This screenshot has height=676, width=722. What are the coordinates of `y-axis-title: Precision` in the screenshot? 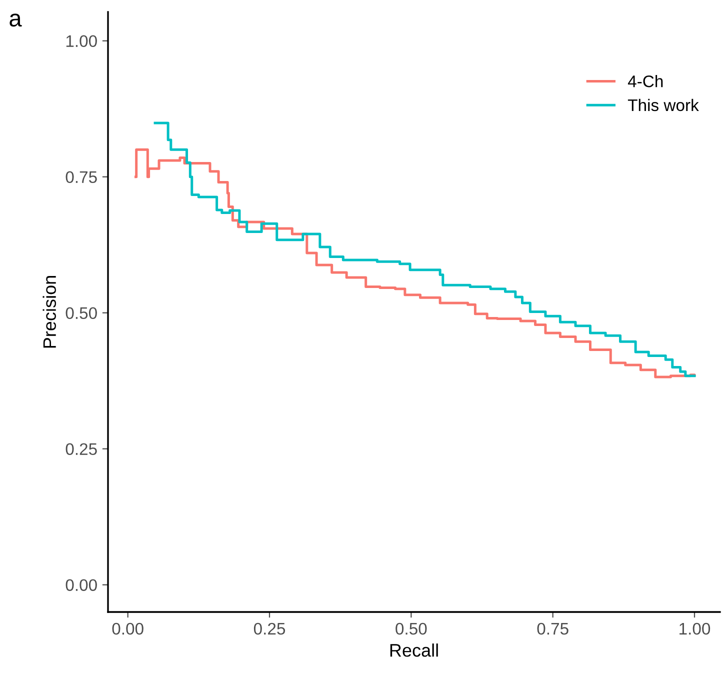 It's located at (49, 312).